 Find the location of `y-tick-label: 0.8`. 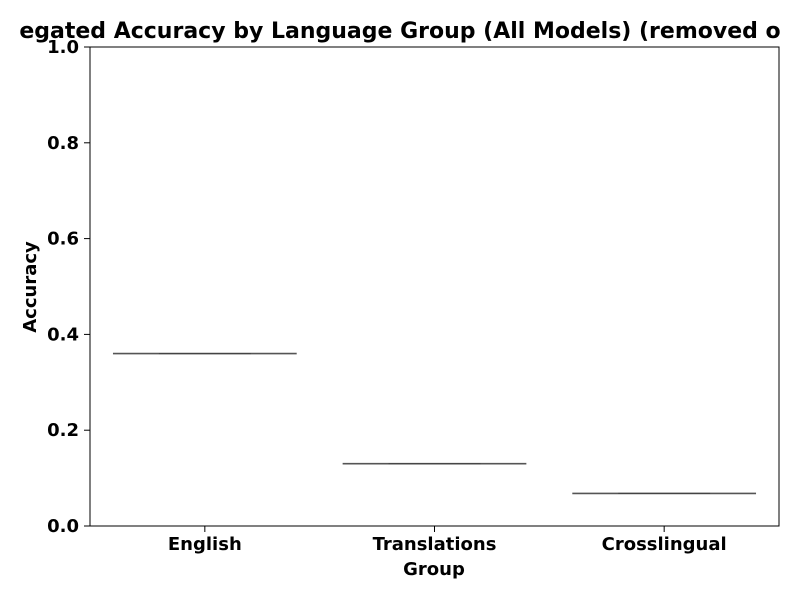

y-tick-label: 0.8 is located at coordinates (63, 143).